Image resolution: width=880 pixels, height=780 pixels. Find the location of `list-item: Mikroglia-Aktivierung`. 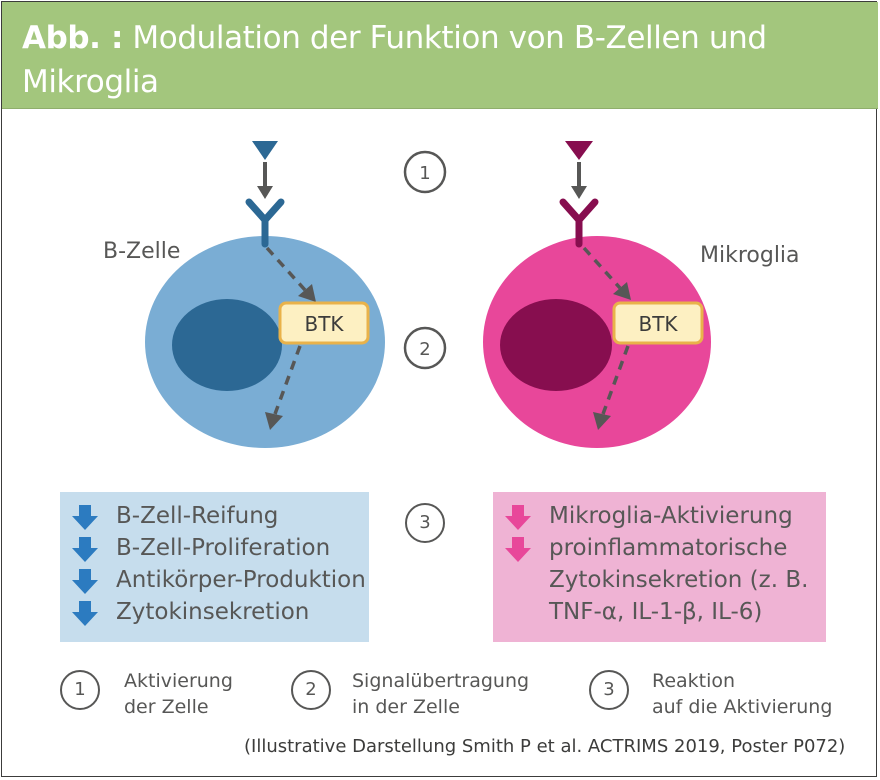

list-item: Mikroglia-Aktivierung is located at coordinates (664, 516).